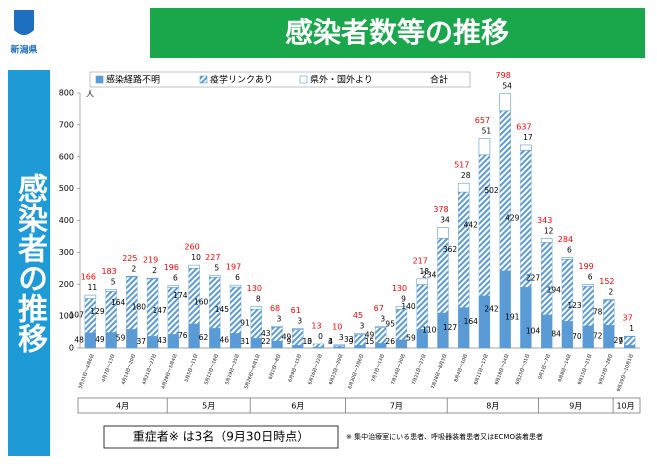 The image size is (657, 464). What do you see at coordinates (225, 340) in the screenshot?
I see `segment-label: 46` at bounding box center [225, 340].